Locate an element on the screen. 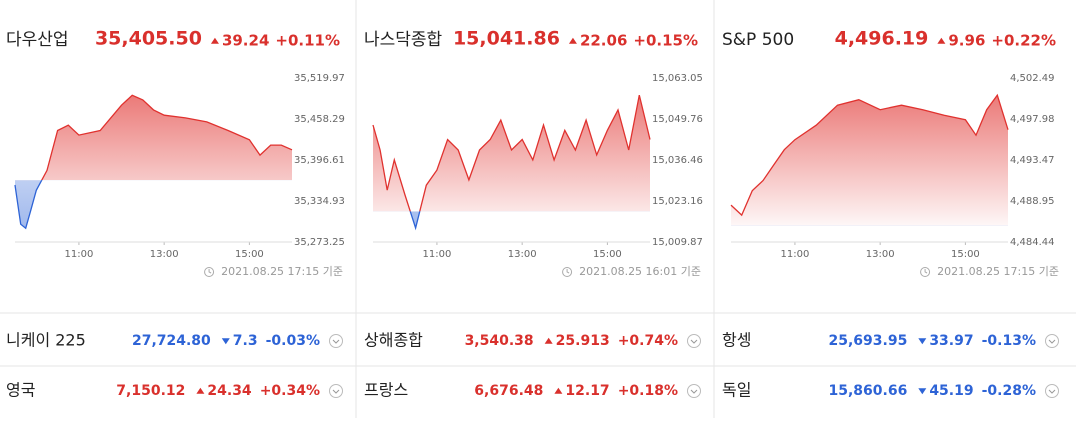 This screenshot has width=1076, height=422. y-tick-label: 4,484.44 is located at coordinates (1032, 242).